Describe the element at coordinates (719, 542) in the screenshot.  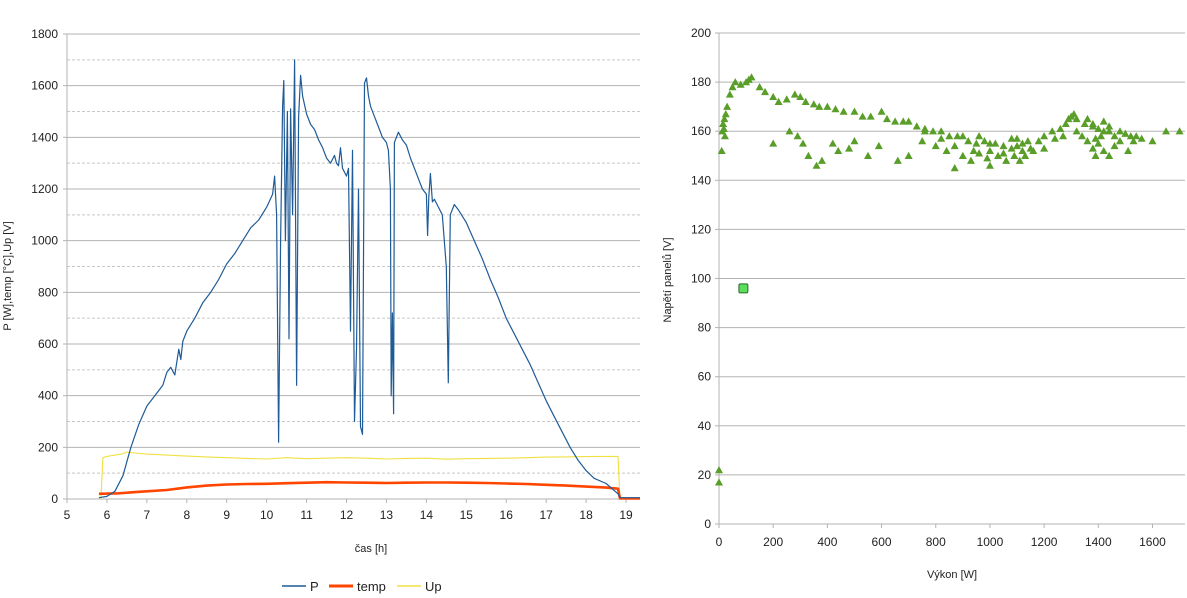
I see `x-tick-label: 0` at that location.